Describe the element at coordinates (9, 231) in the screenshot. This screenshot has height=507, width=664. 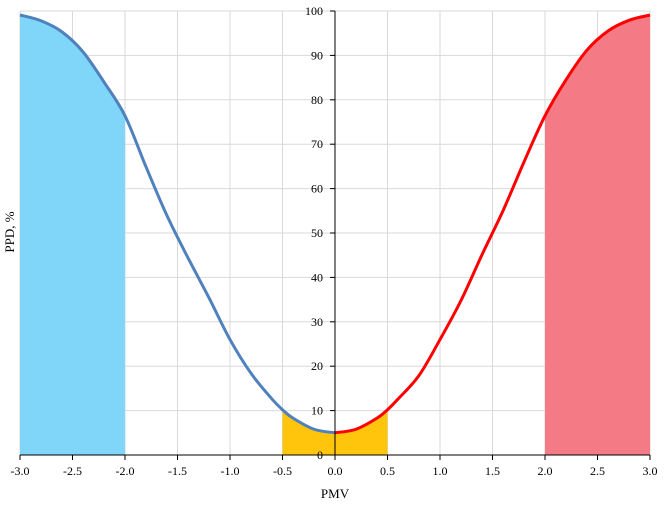
I see `y-axis-title: PPD, %` at that location.